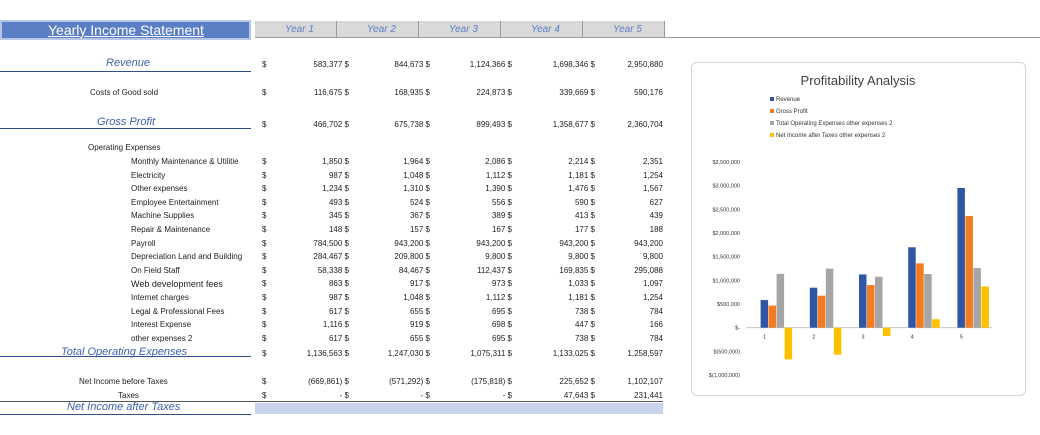  I want to click on taxes-row-value-year-4: 47,643 $, so click(579, 395).